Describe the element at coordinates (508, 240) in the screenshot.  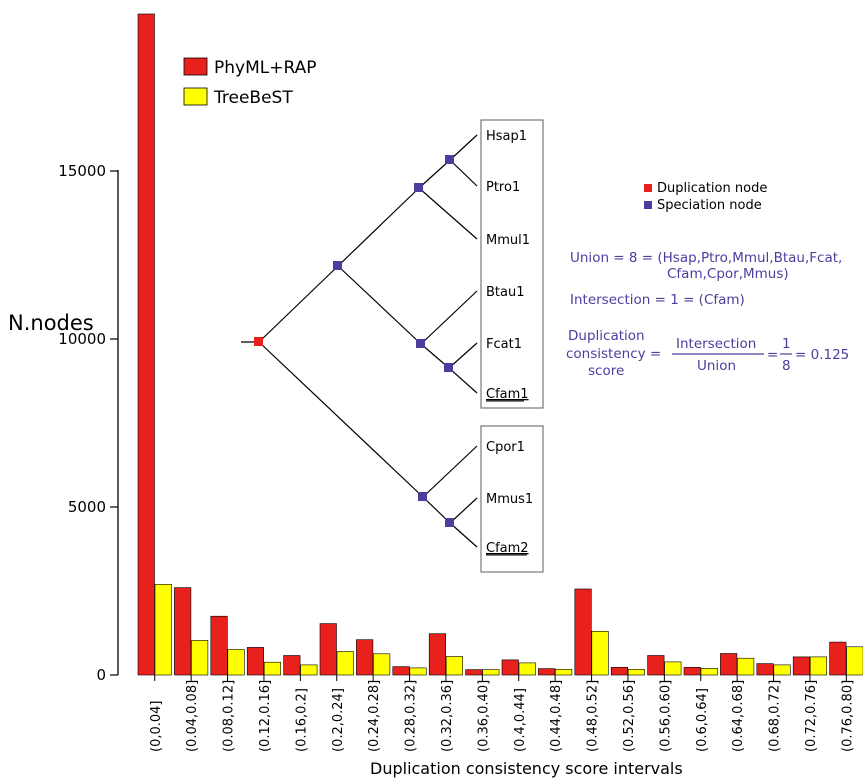
I see `leaf-label: Mmul1` at that location.